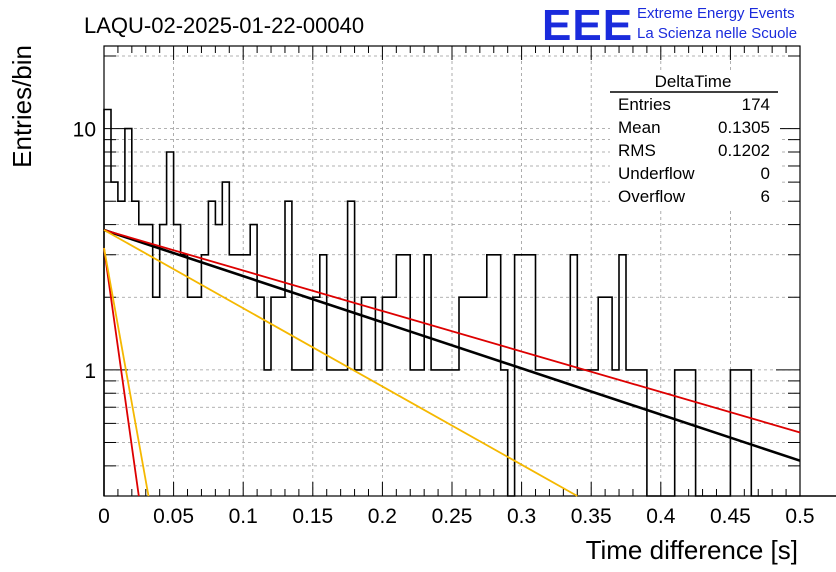 The height and width of the screenshot is (572, 836). Describe the element at coordinates (756, 104) in the screenshot. I see `stats-value: 174` at that location.